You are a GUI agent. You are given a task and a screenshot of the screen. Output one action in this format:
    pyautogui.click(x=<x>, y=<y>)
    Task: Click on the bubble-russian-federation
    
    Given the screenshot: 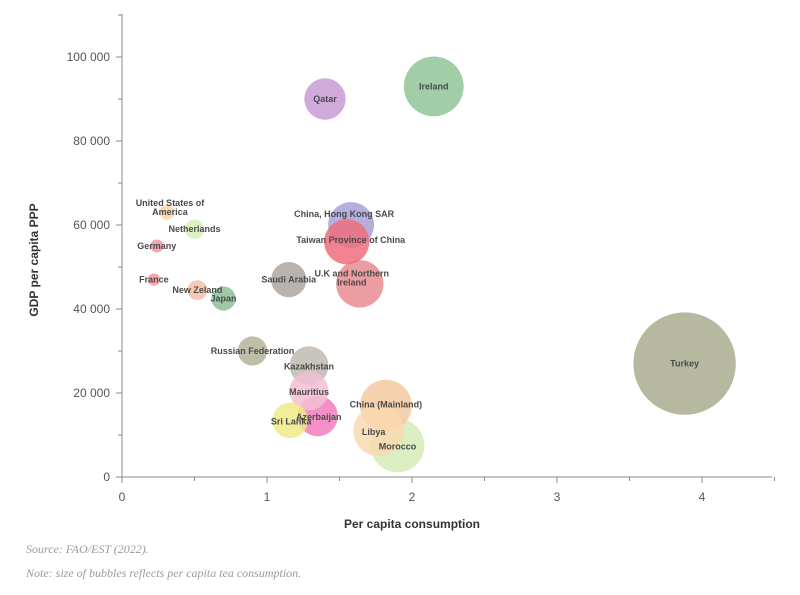 What is the action you would take?
    pyautogui.click(x=252, y=351)
    